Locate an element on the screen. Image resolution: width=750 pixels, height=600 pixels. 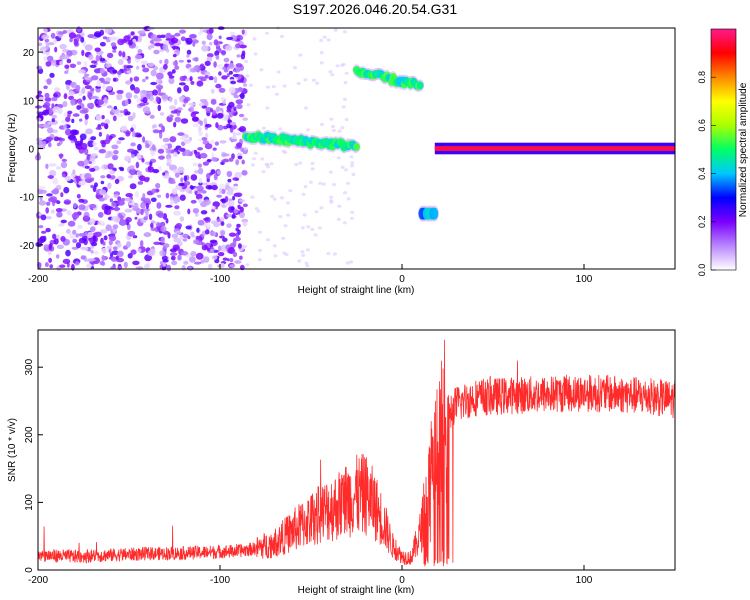
spectrogram-y-tick-label: 0 is located at coordinates (31, 150).